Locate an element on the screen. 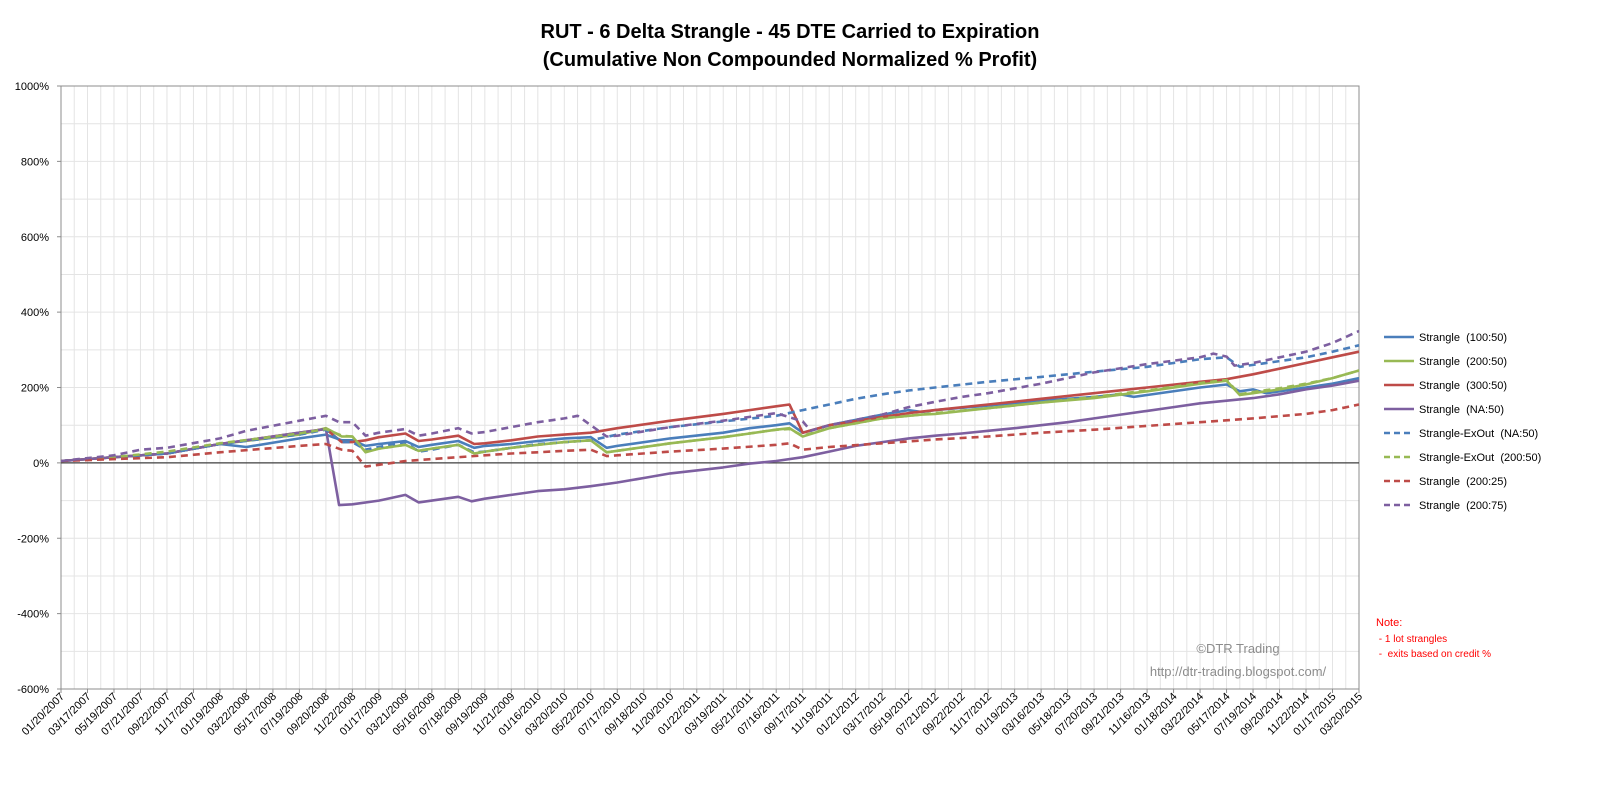 This screenshot has height=789, width=1600. legend-label: Strangle (200:25) is located at coordinates (1463, 482).